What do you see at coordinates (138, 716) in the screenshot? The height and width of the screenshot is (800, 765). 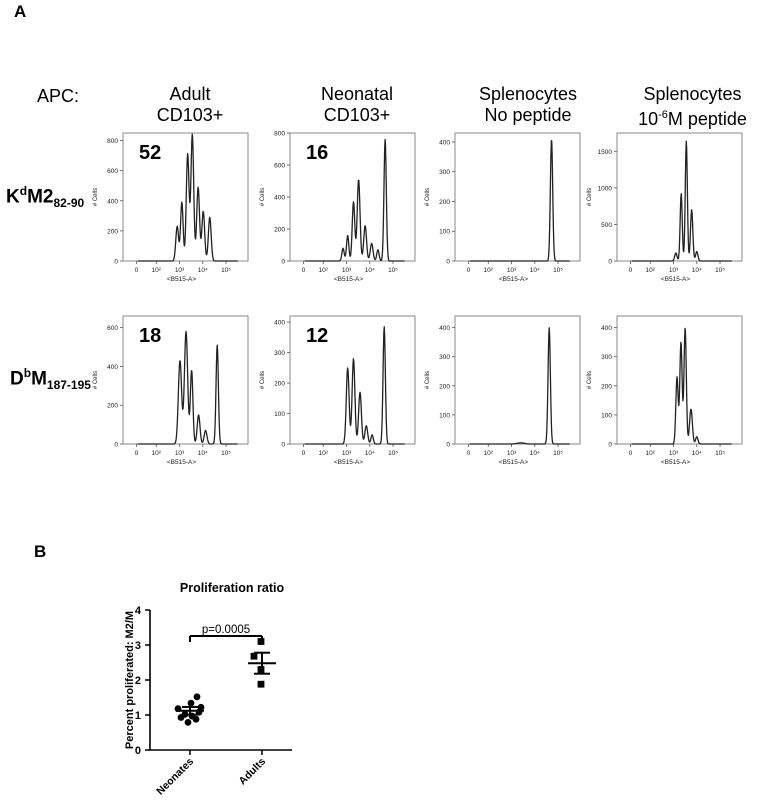 I see `y-tick-label: 1` at bounding box center [138, 716].